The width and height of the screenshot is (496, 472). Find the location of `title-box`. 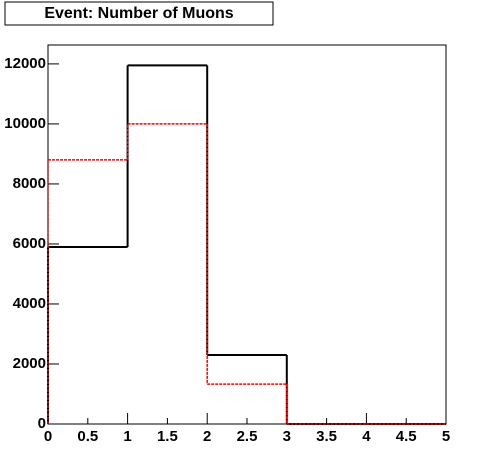

title-box is located at coordinates (139, 13).